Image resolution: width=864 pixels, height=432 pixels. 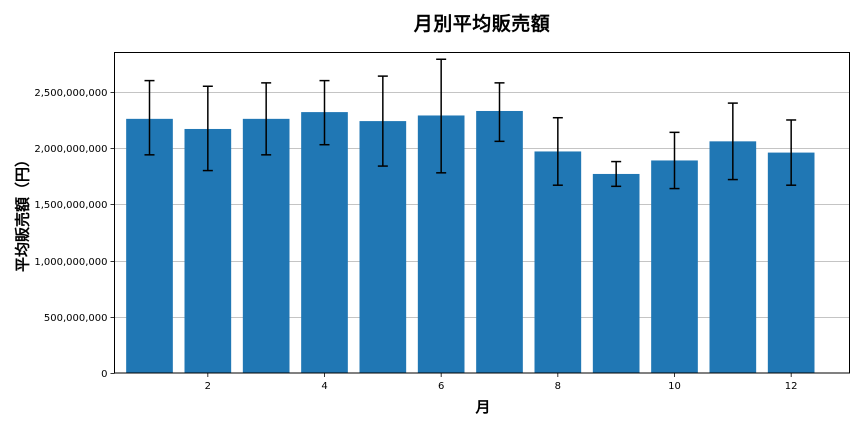 I want to click on y-tick-label: 500,000,000, so click(x=76, y=318).